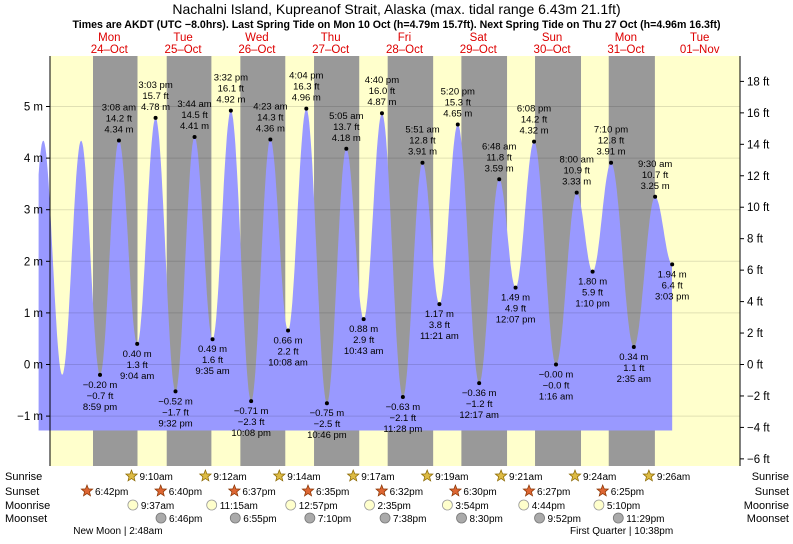 The height and width of the screenshot is (544, 793). What do you see at coordinates (634, 379) in the screenshot?
I see `tide-low-time: 2:35 am` at bounding box center [634, 379].